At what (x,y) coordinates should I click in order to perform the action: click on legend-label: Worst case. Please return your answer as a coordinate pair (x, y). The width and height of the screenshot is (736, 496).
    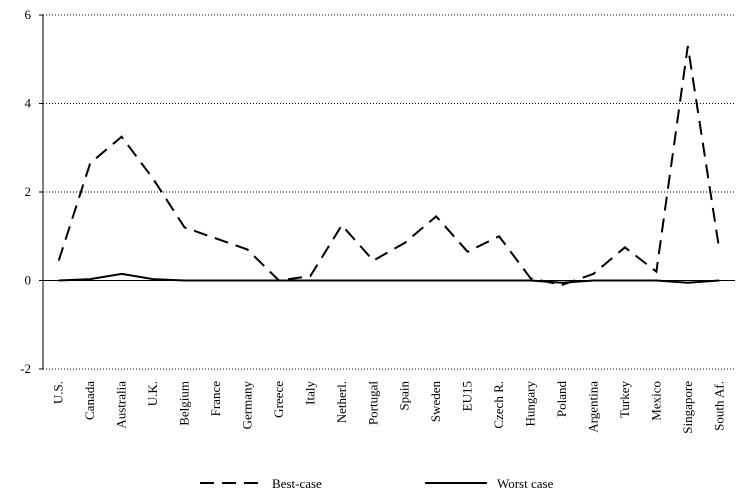
    Looking at the image, I should click on (525, 483).